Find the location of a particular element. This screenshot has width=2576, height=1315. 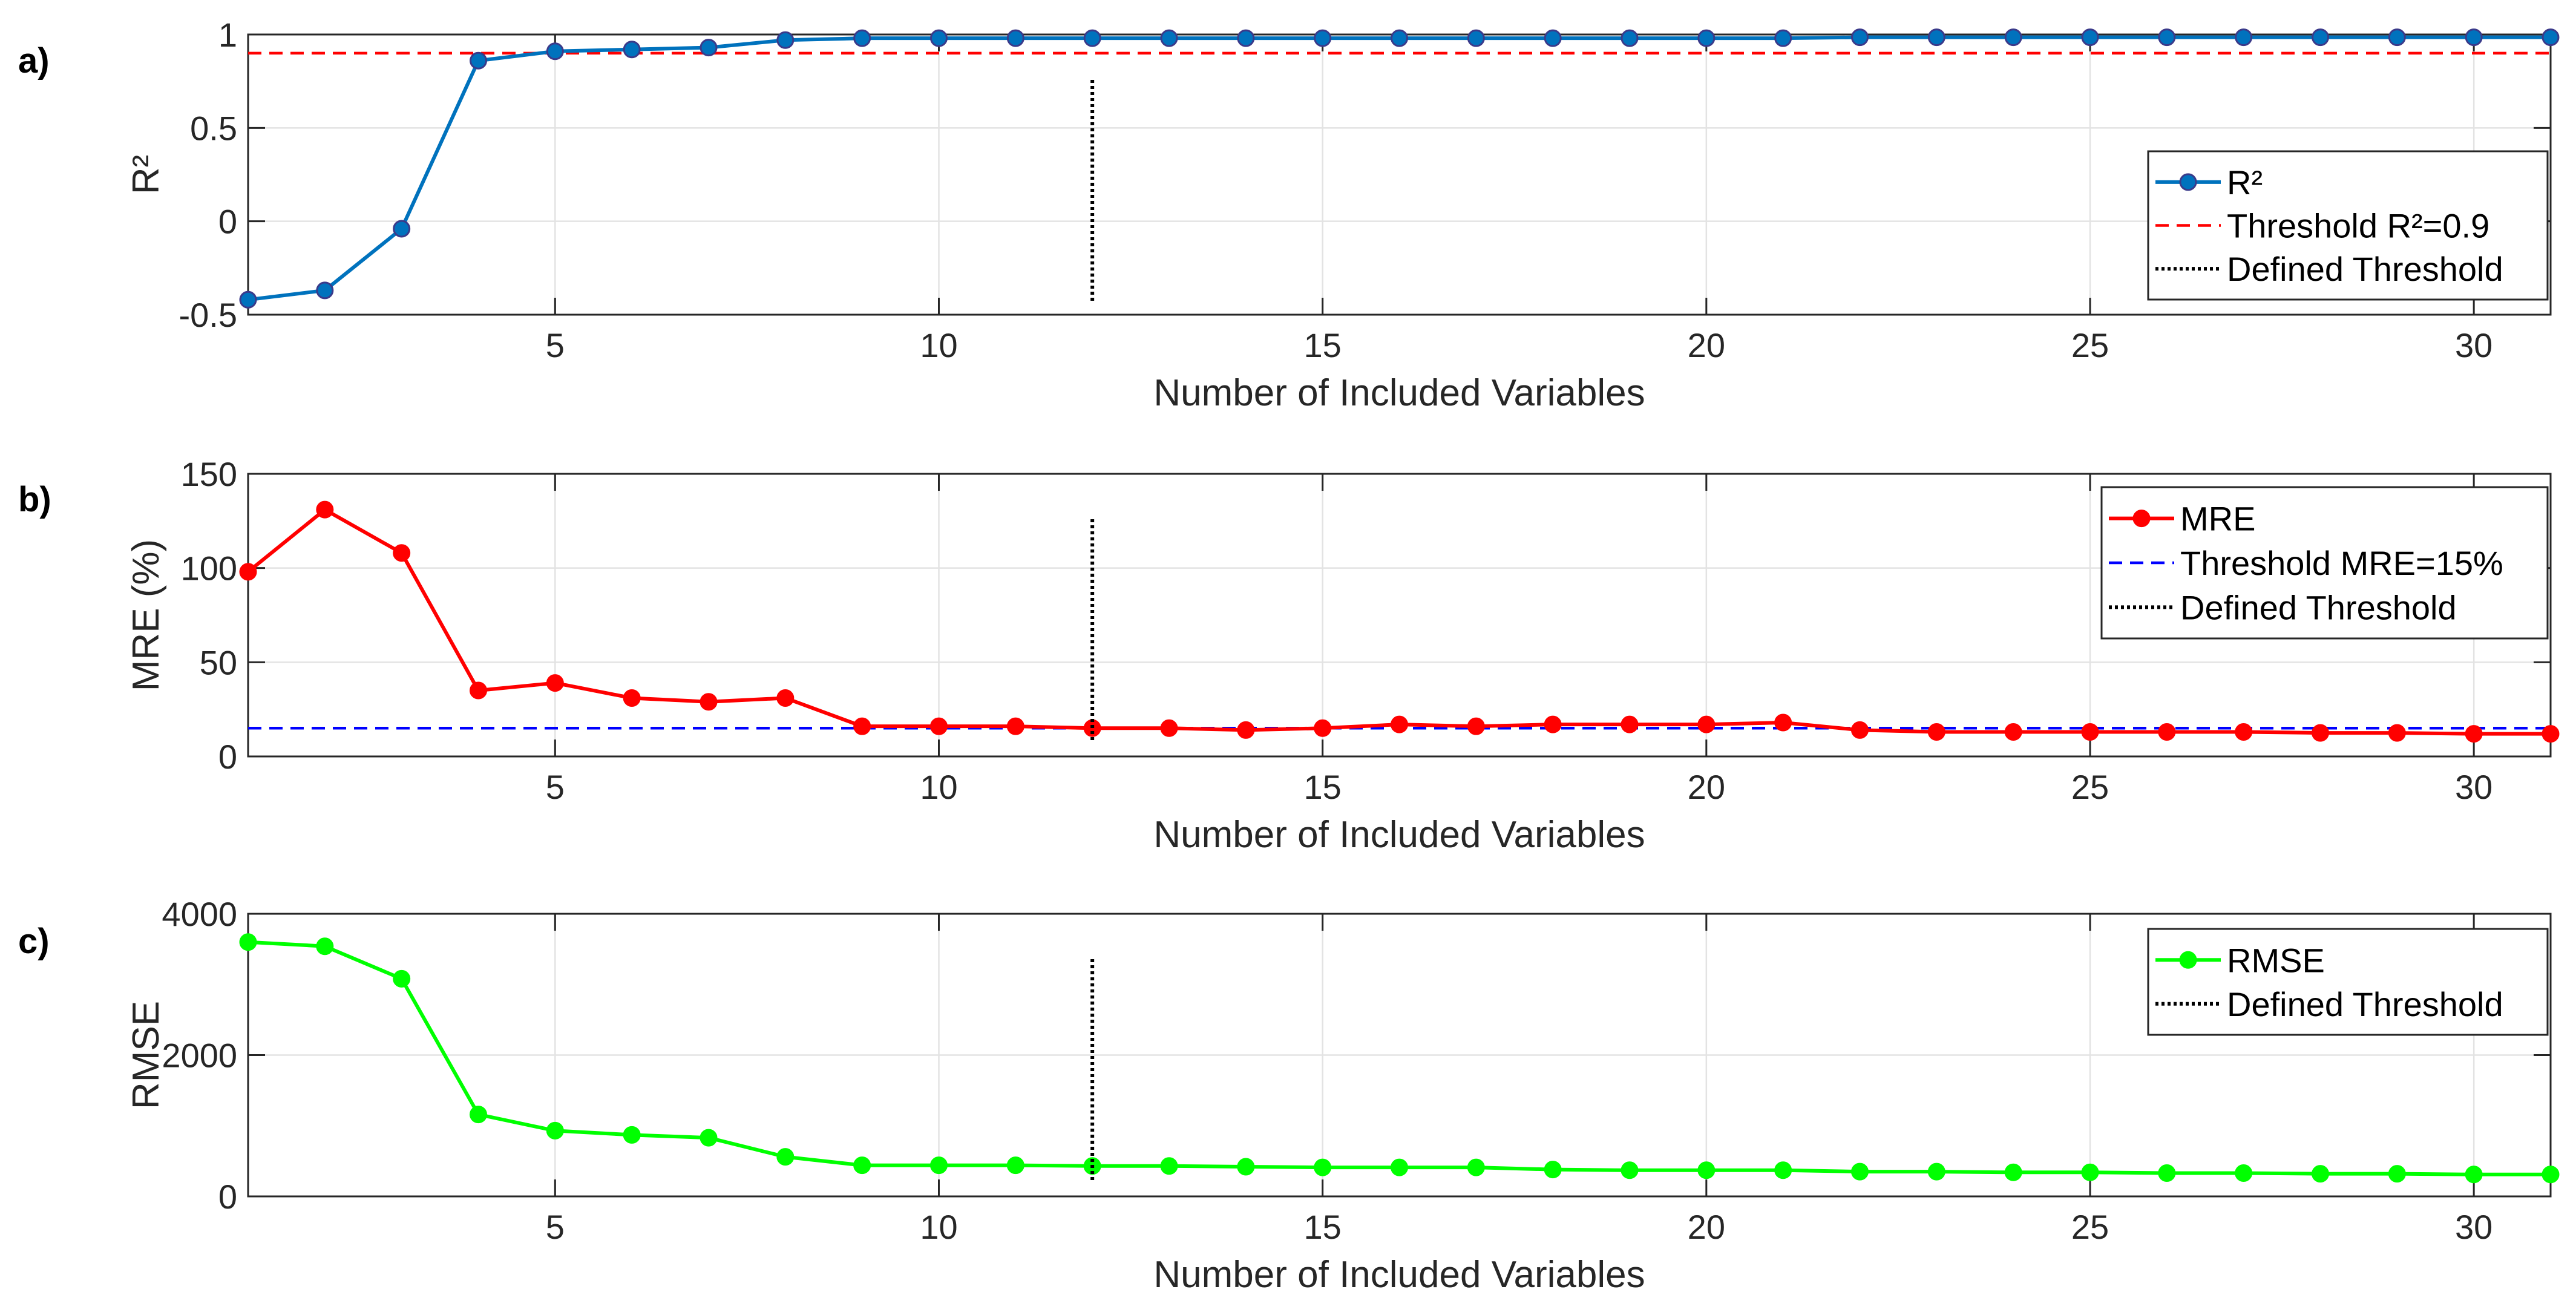

legend: MRE Threshold MRE=15% Defined Threshold is located at coordinates (2324, 563).